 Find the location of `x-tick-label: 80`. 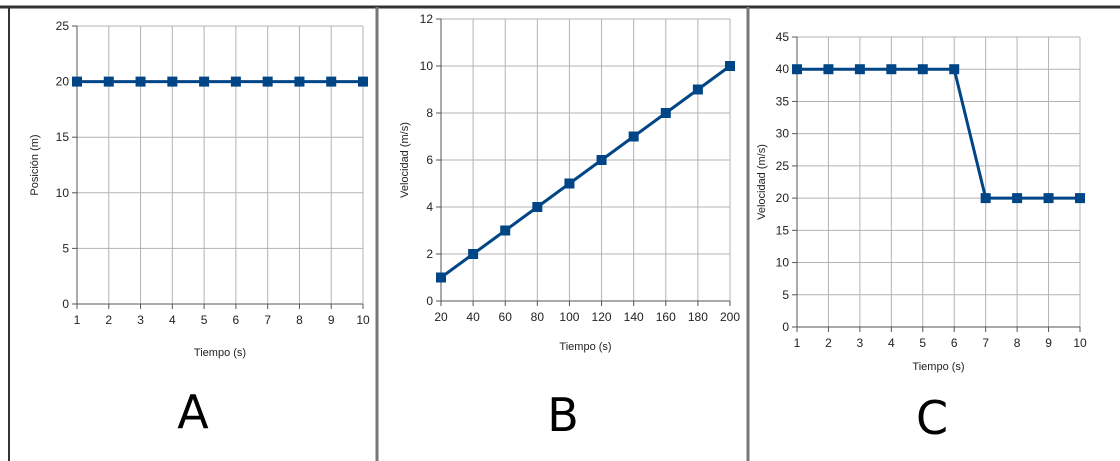

x-tick-label: 80 is located at coordinates (538, 317).